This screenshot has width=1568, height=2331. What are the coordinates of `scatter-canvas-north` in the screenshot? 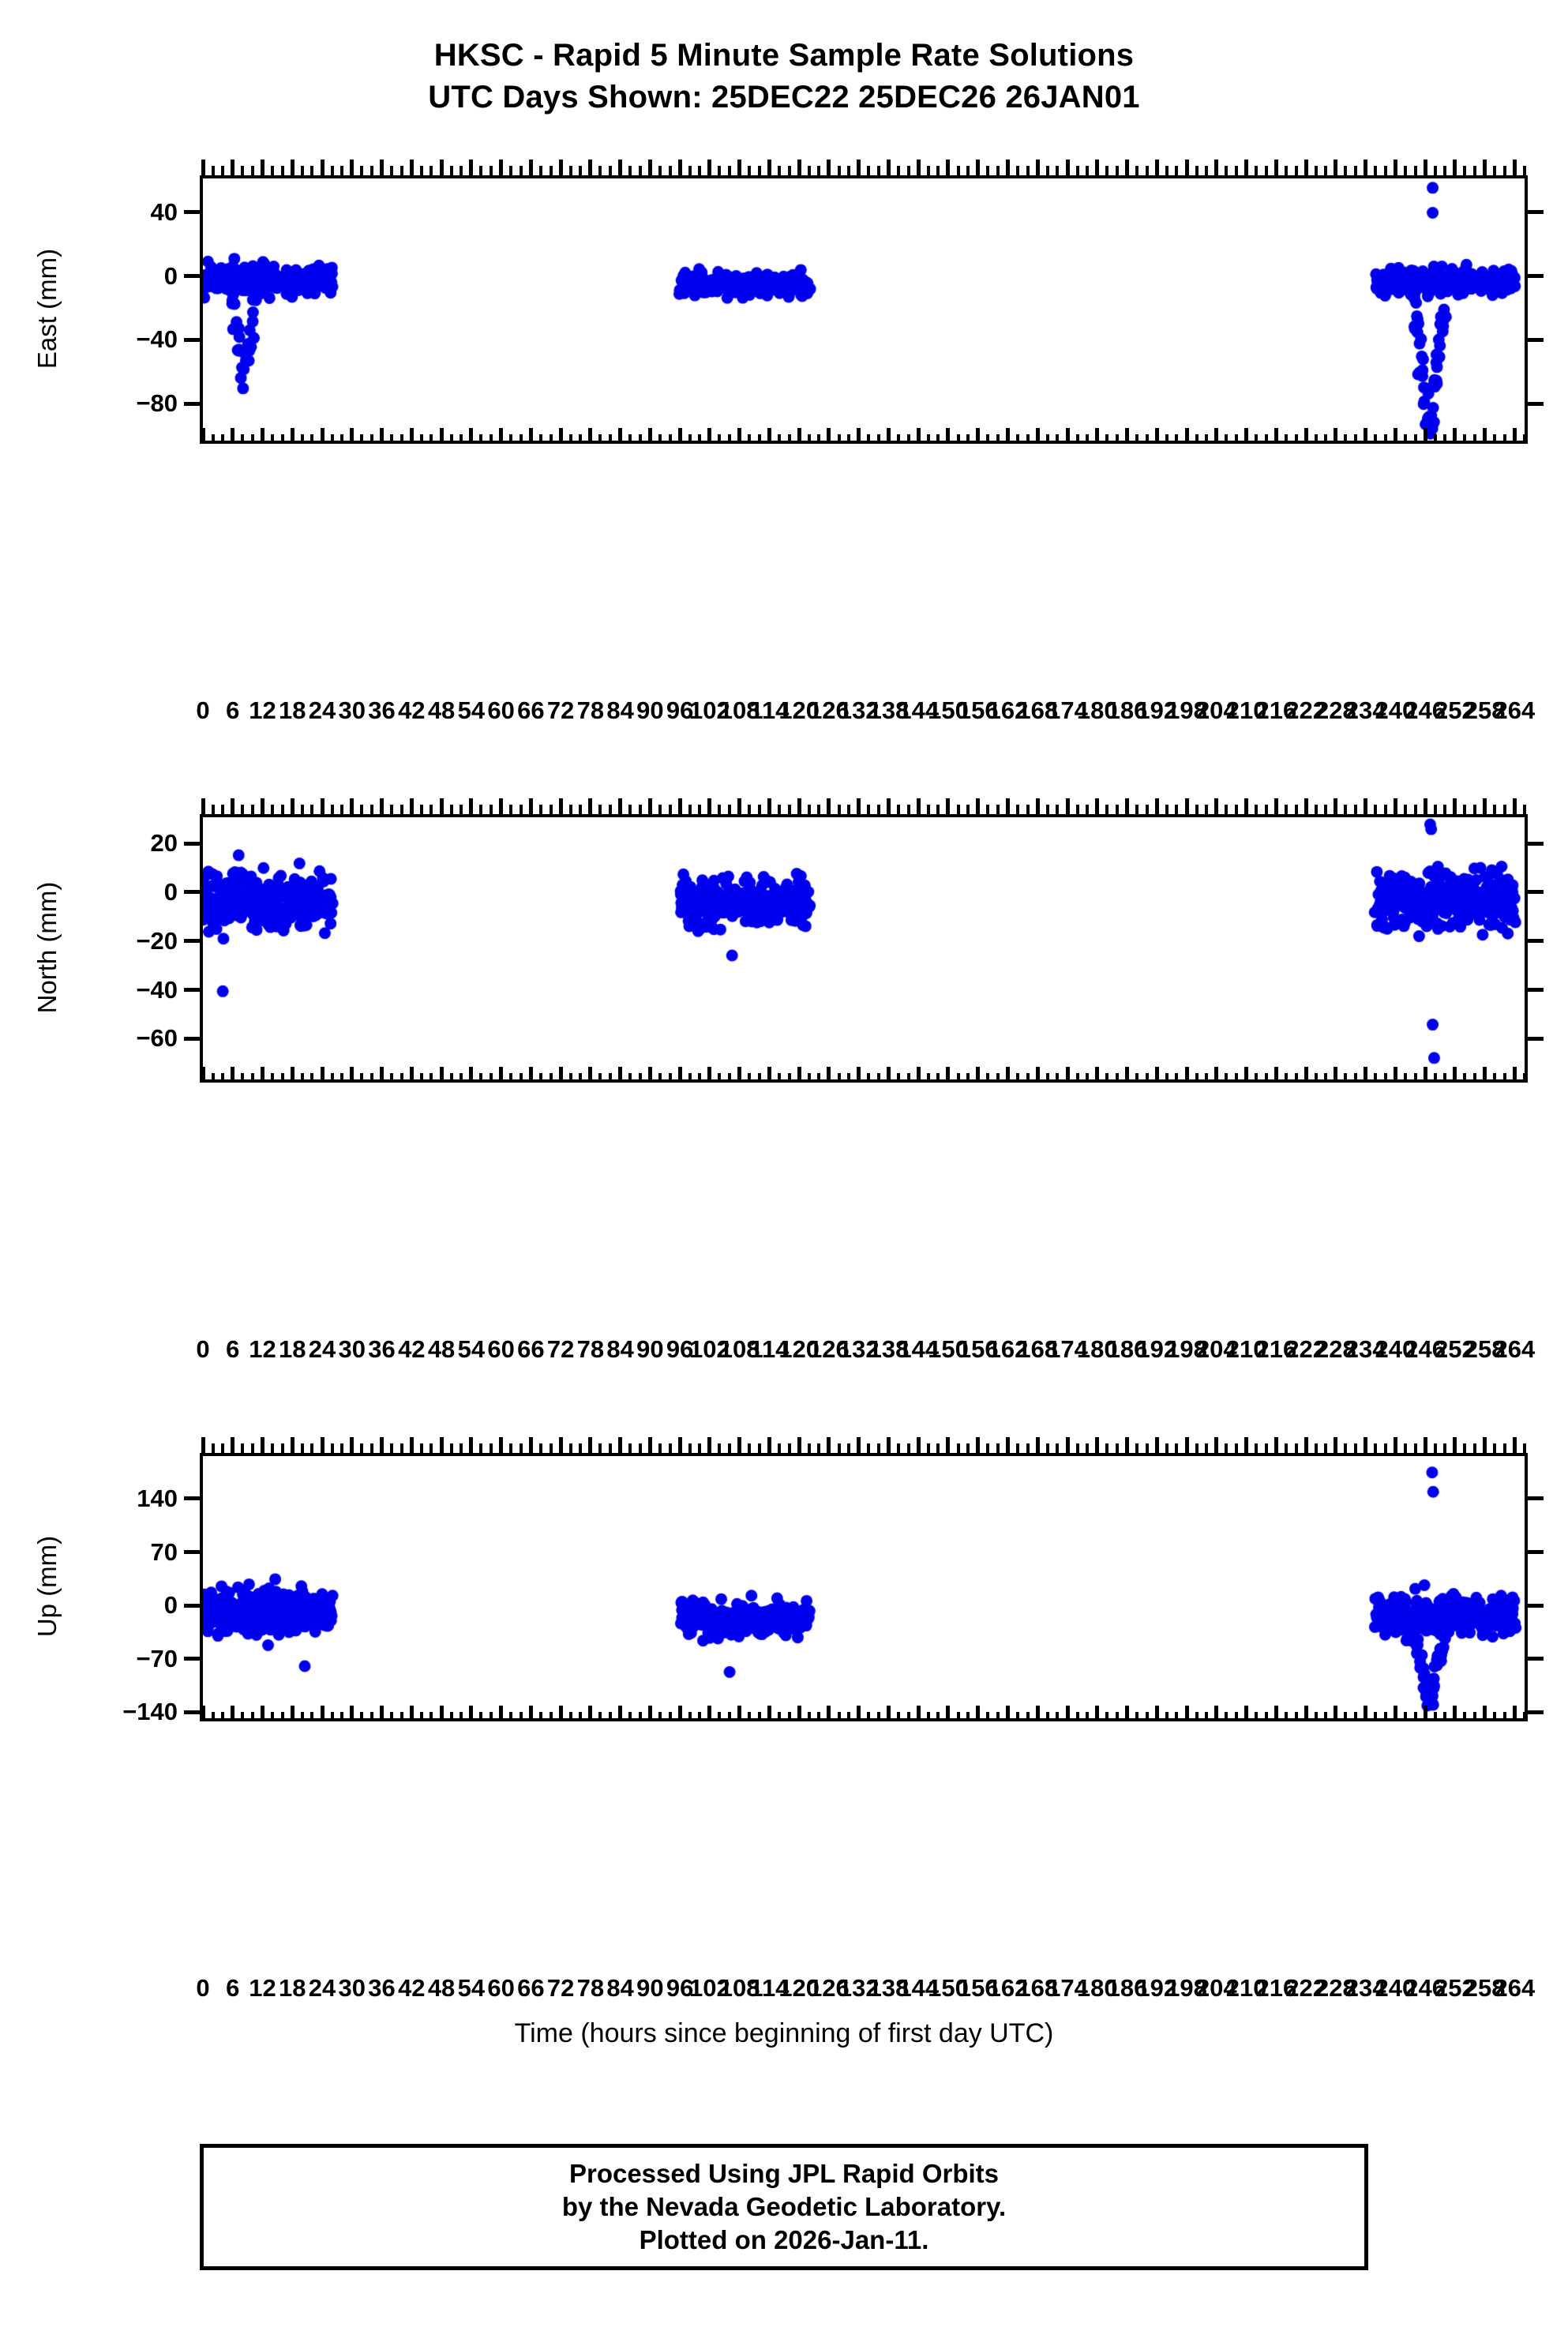 It's located at (864, 948).